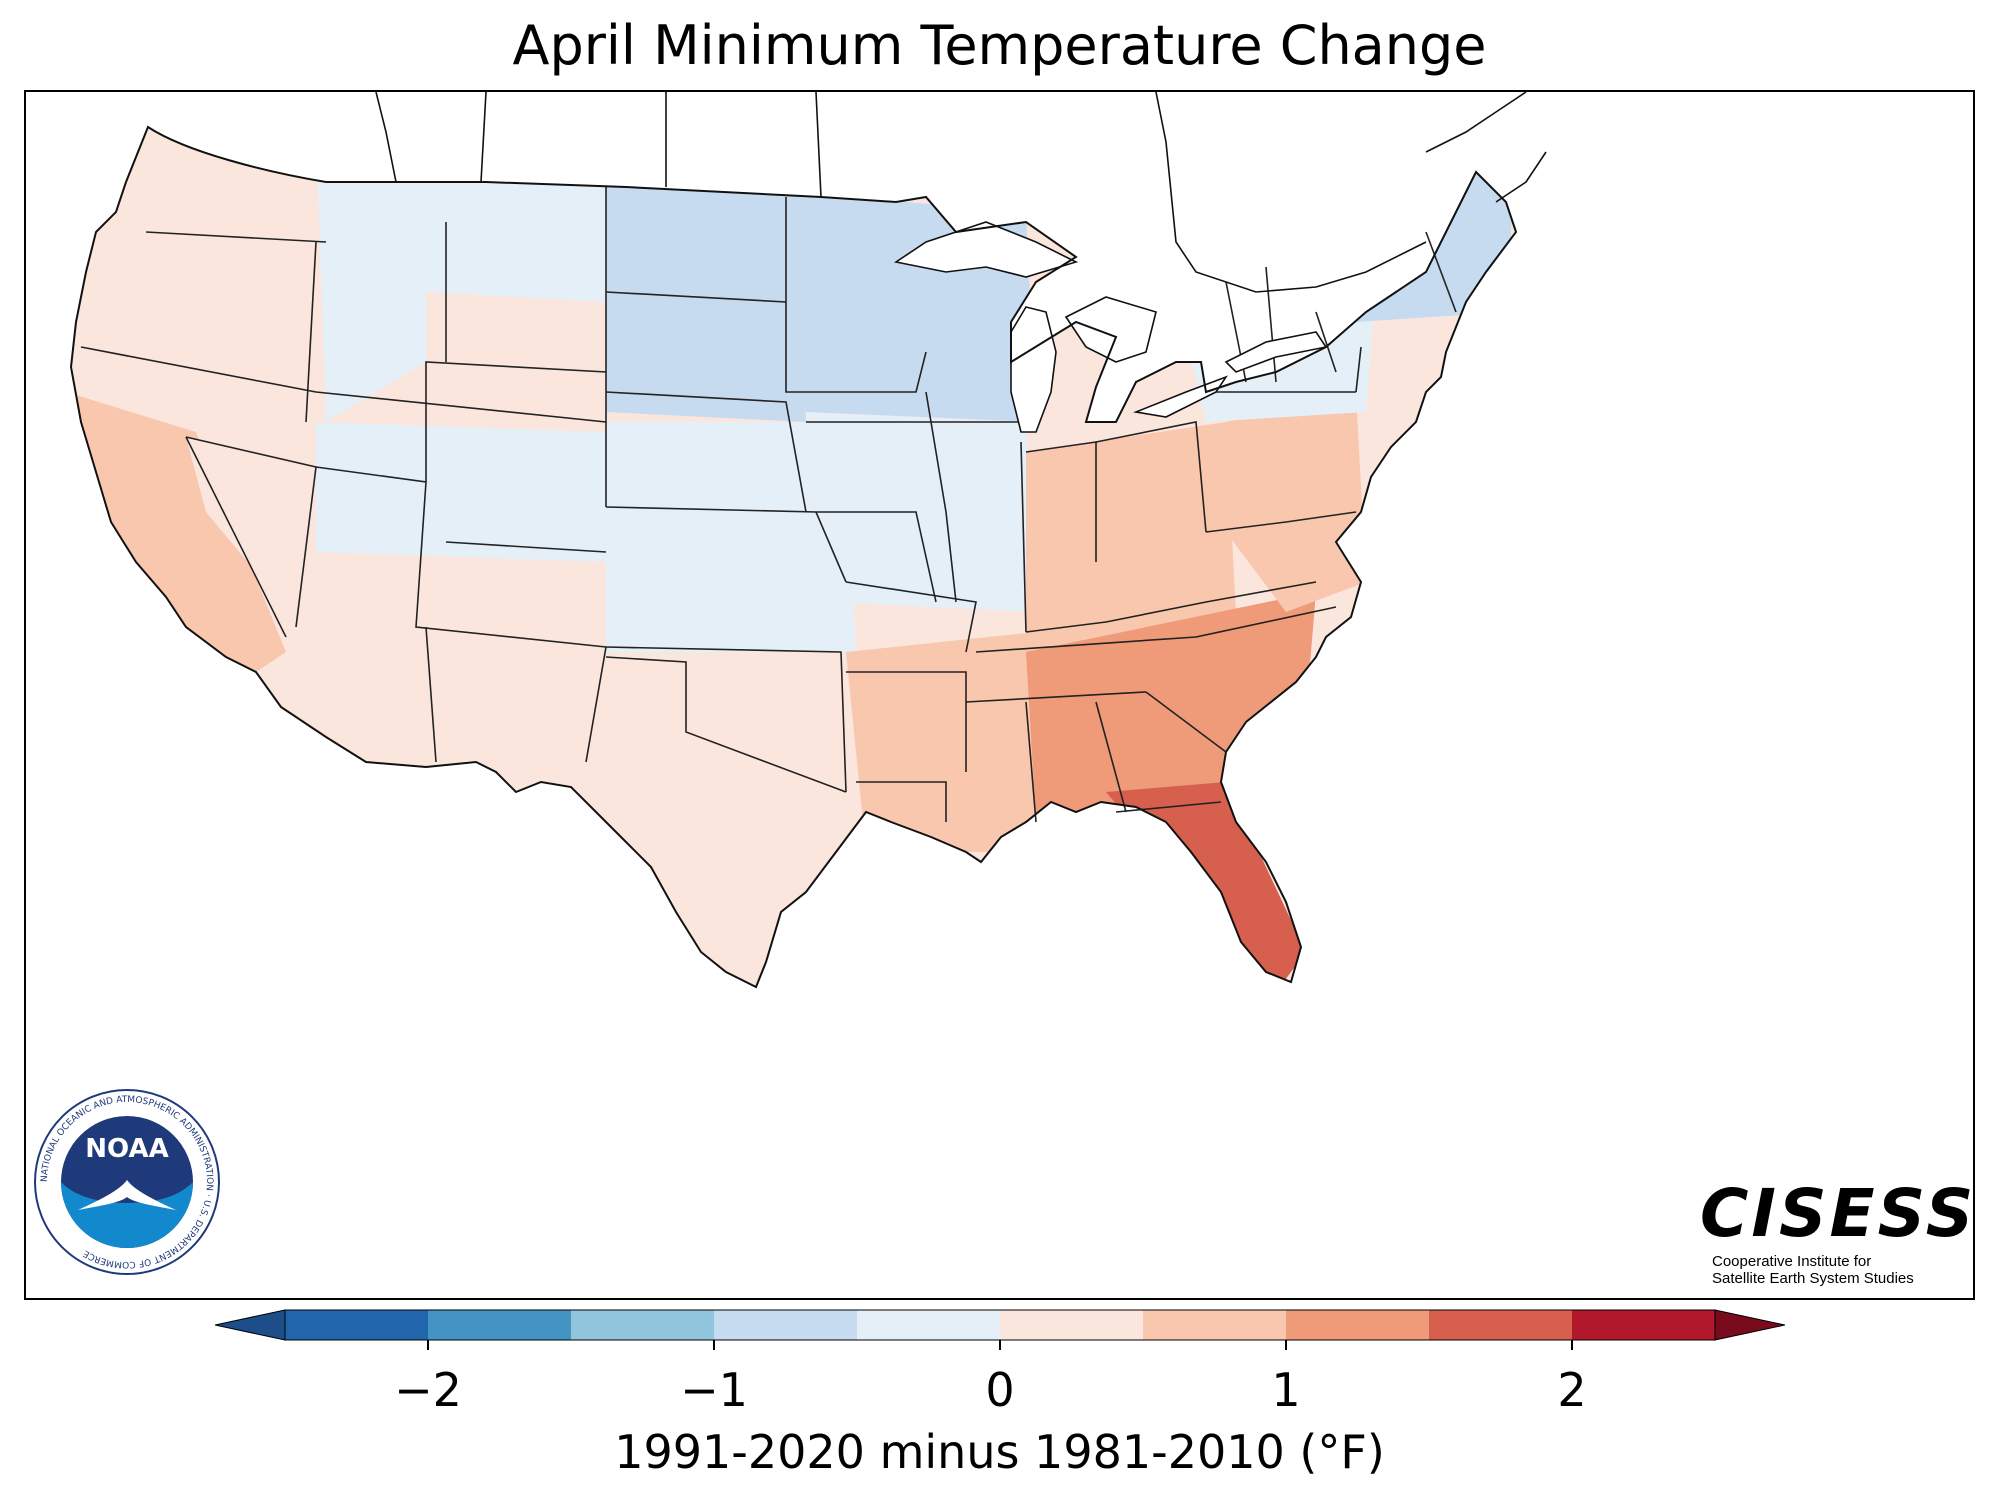 This screenshot has height=1507, width=1999. Describe the element at coordinates (1131, 537) in the screenshot. I see `region-anomaly-ohio-valley` at that location.